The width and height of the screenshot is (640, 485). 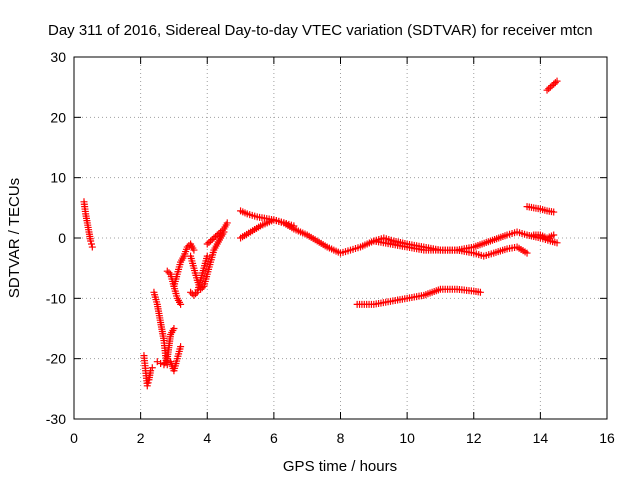 I want to click on x-tick-label: 16, so click(x=607, y=438).